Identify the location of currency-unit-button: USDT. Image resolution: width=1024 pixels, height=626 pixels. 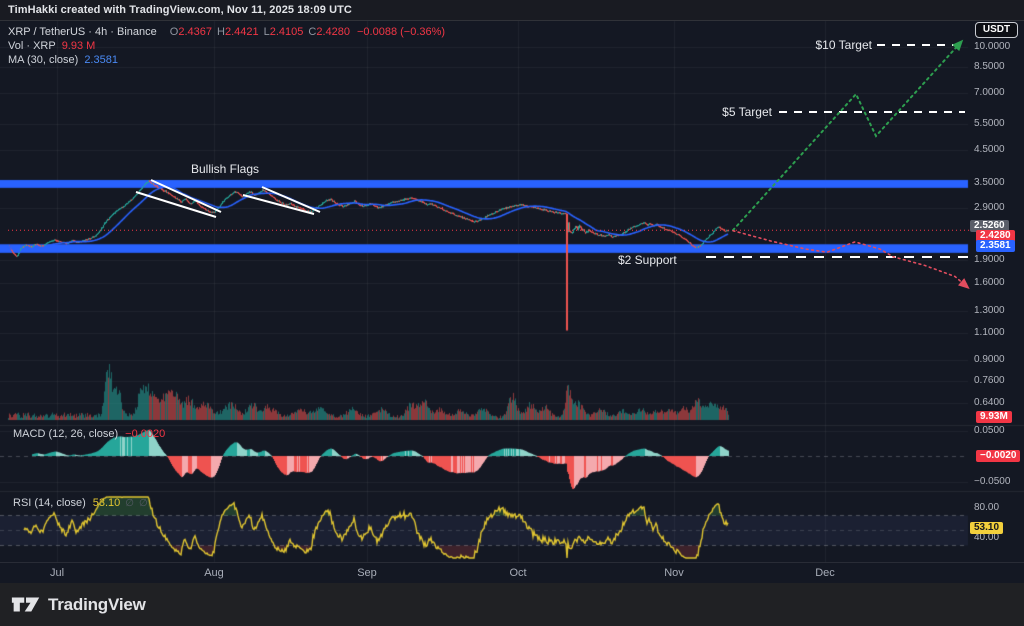
(996, 30).